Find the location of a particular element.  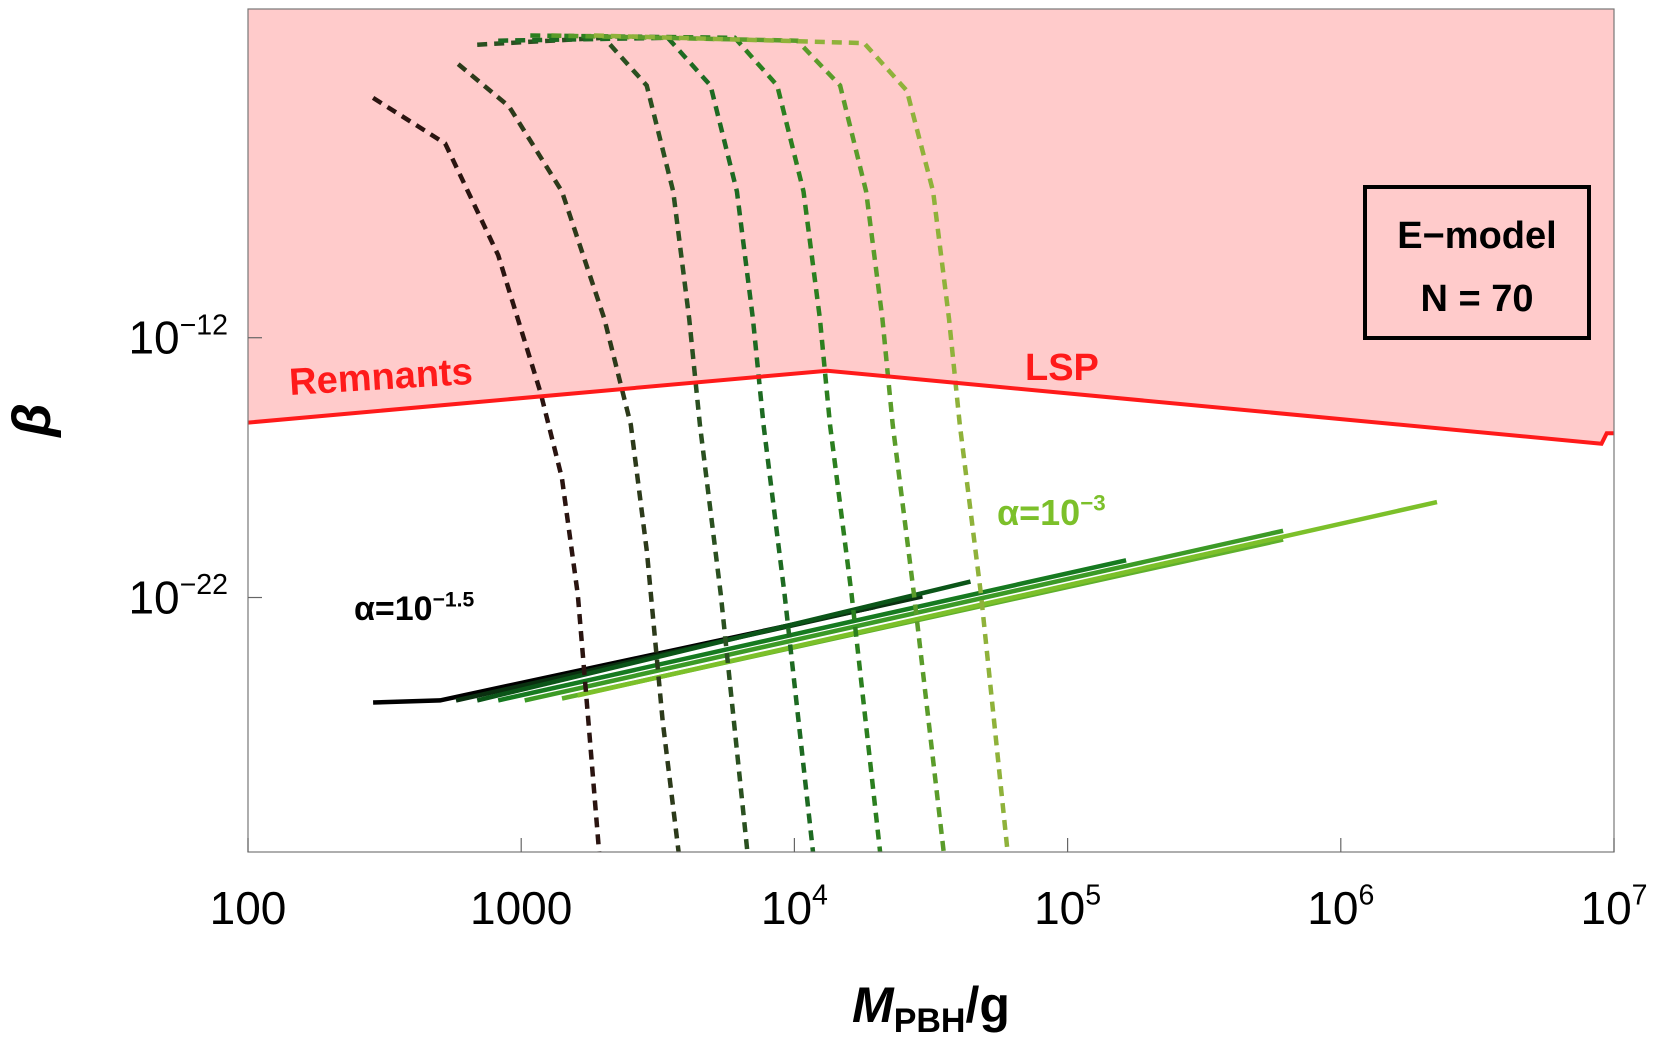

y-axis-label: β is located at coordinates (32, 421).